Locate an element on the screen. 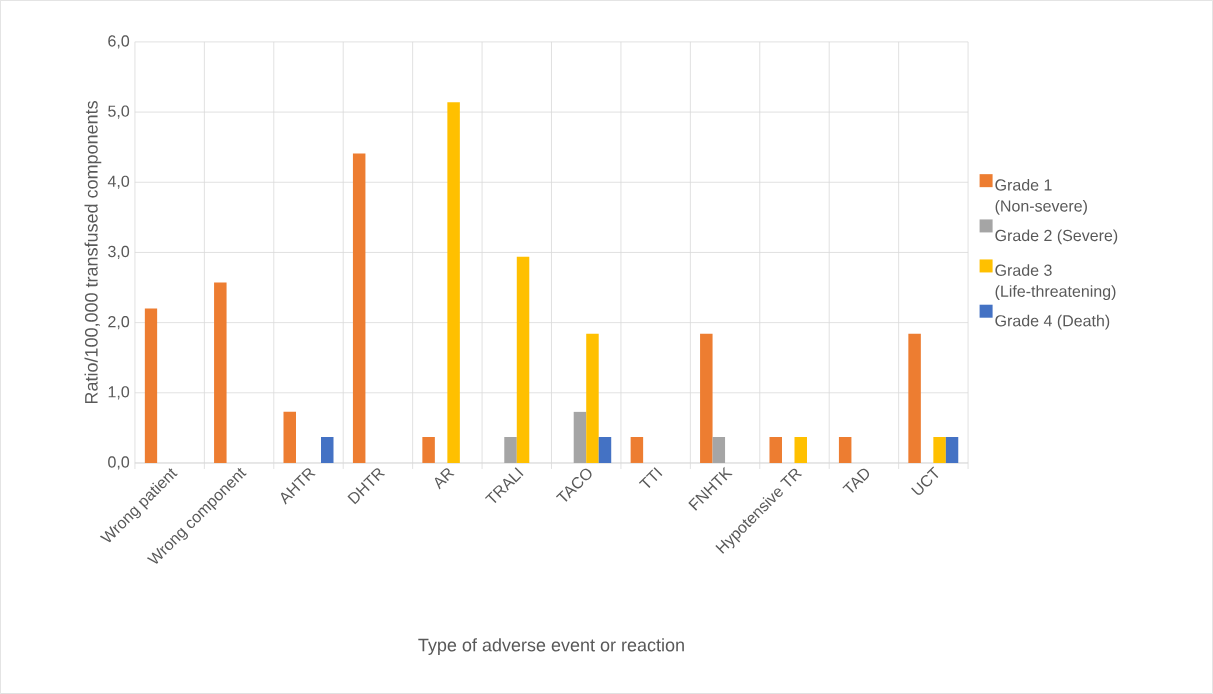  y-tick-label: 6,0 is located at coordinates (119, 42).